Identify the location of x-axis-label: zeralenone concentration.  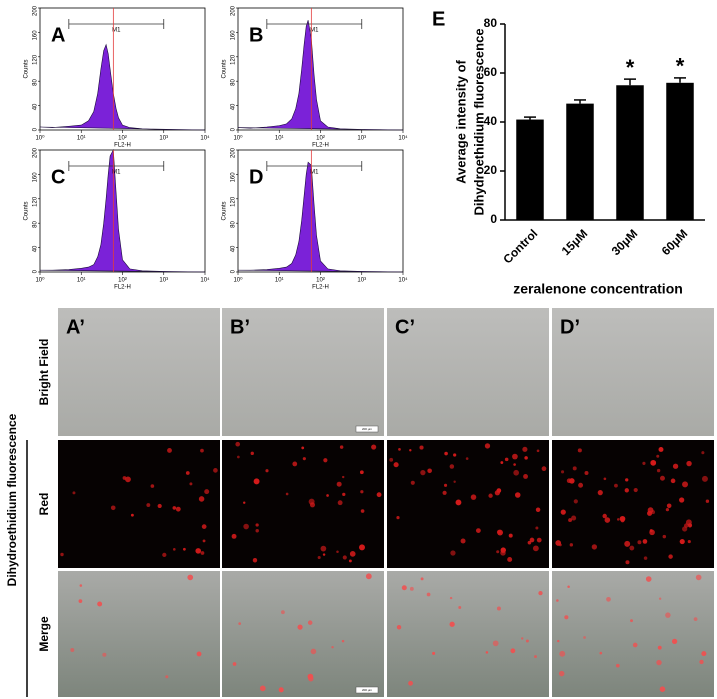
(598, 289).